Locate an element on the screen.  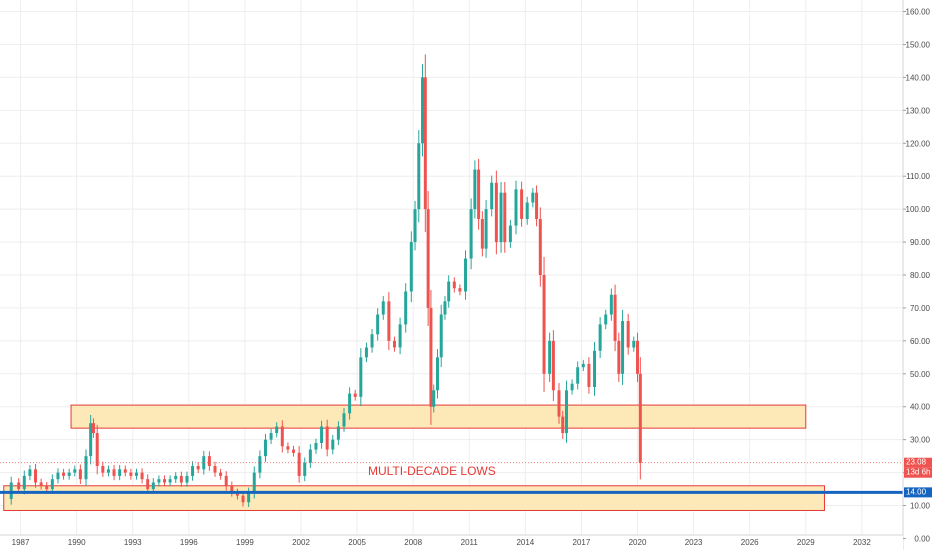
time-axis-background is located at coordinates (451, 542).